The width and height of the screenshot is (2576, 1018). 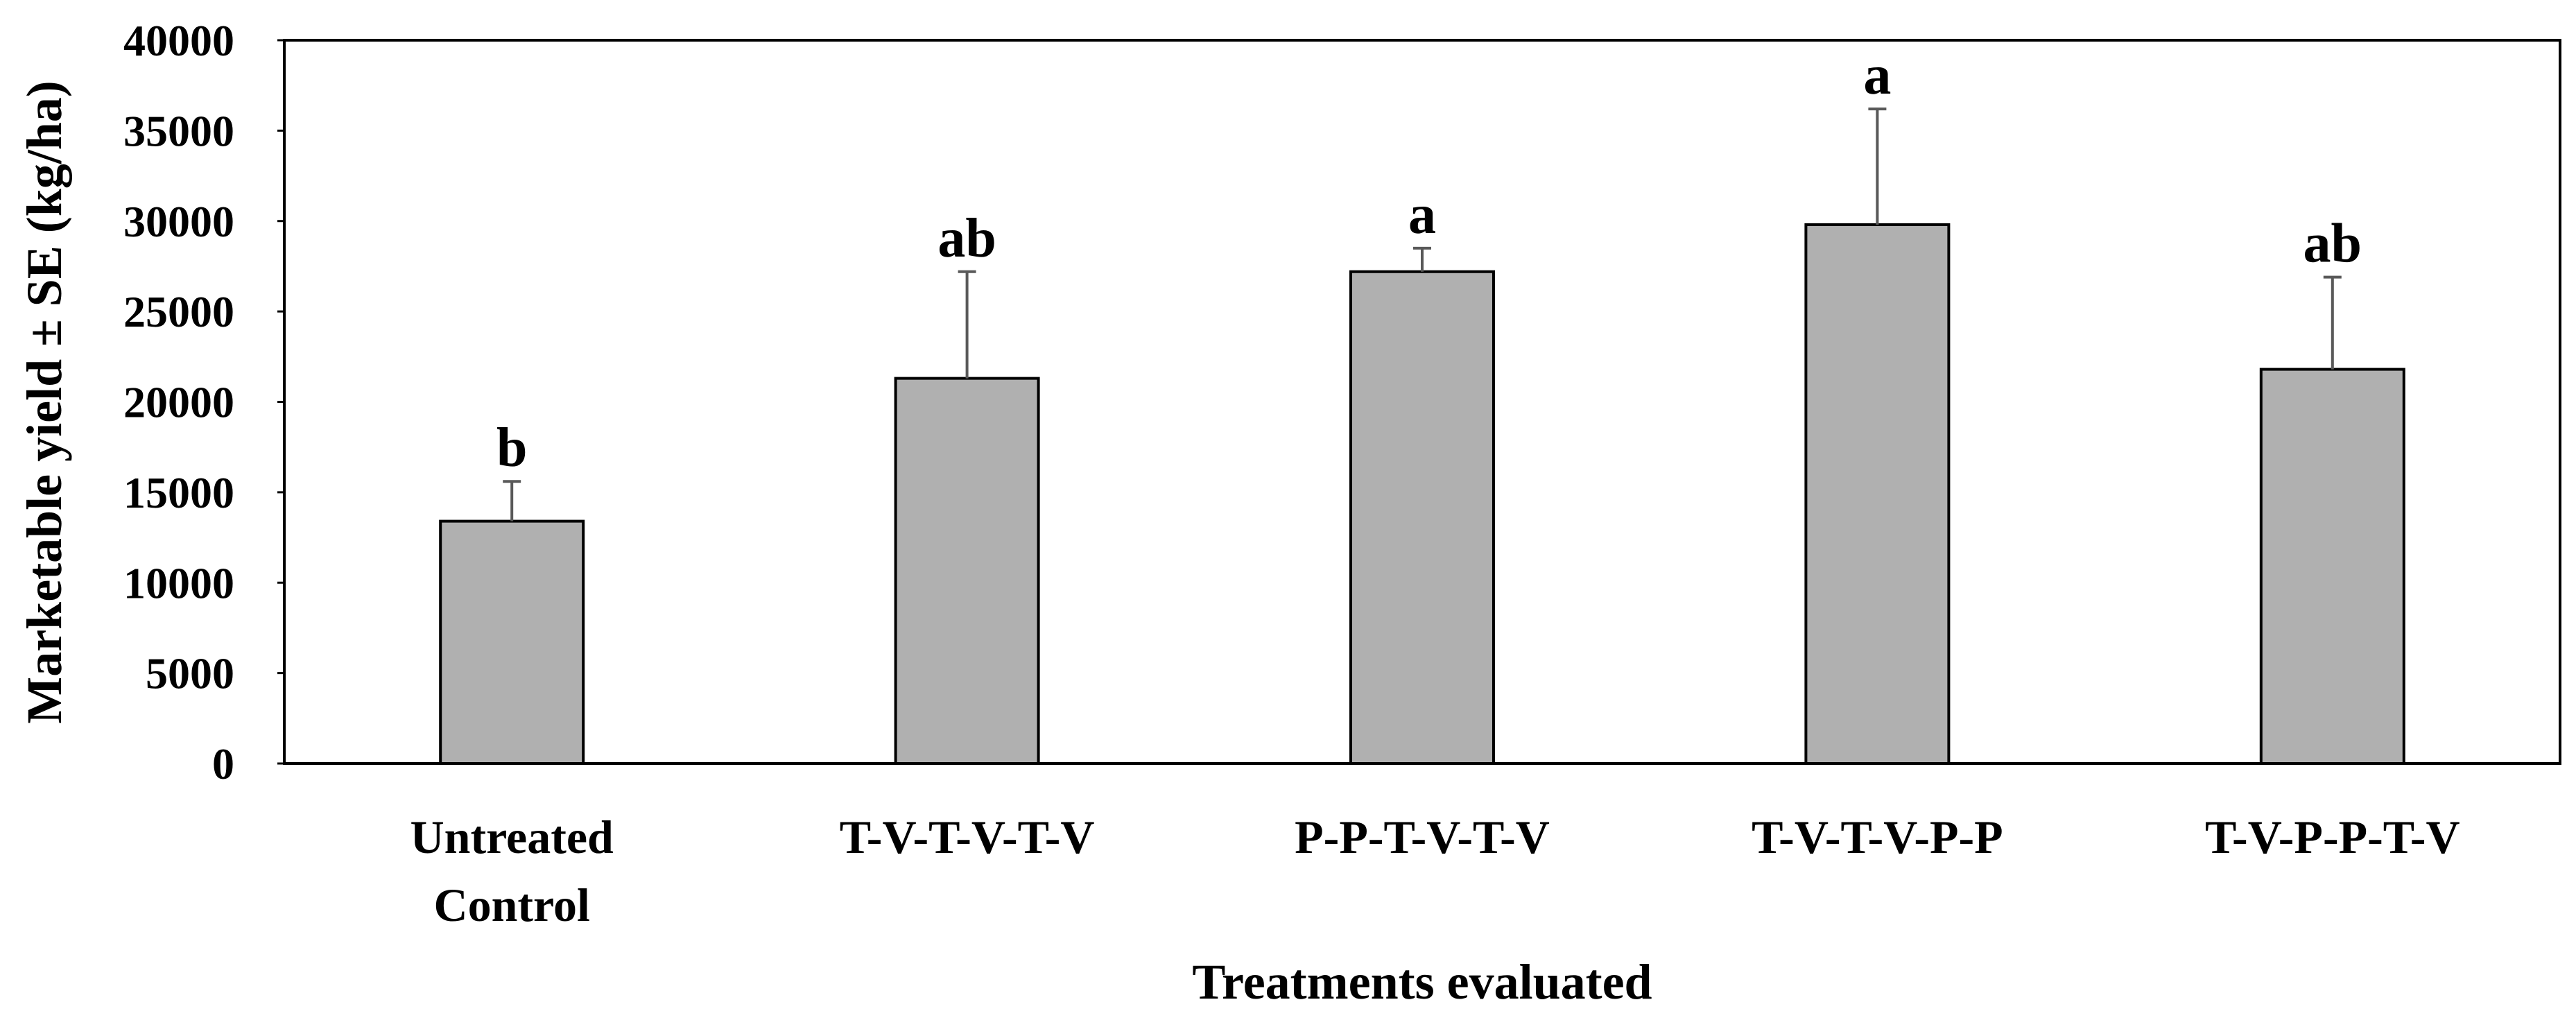 I want to click on y-axis-ticks: 0 5000 10000 15000 20000 25000 30000 35000 40000, so click(x=203, y=402).